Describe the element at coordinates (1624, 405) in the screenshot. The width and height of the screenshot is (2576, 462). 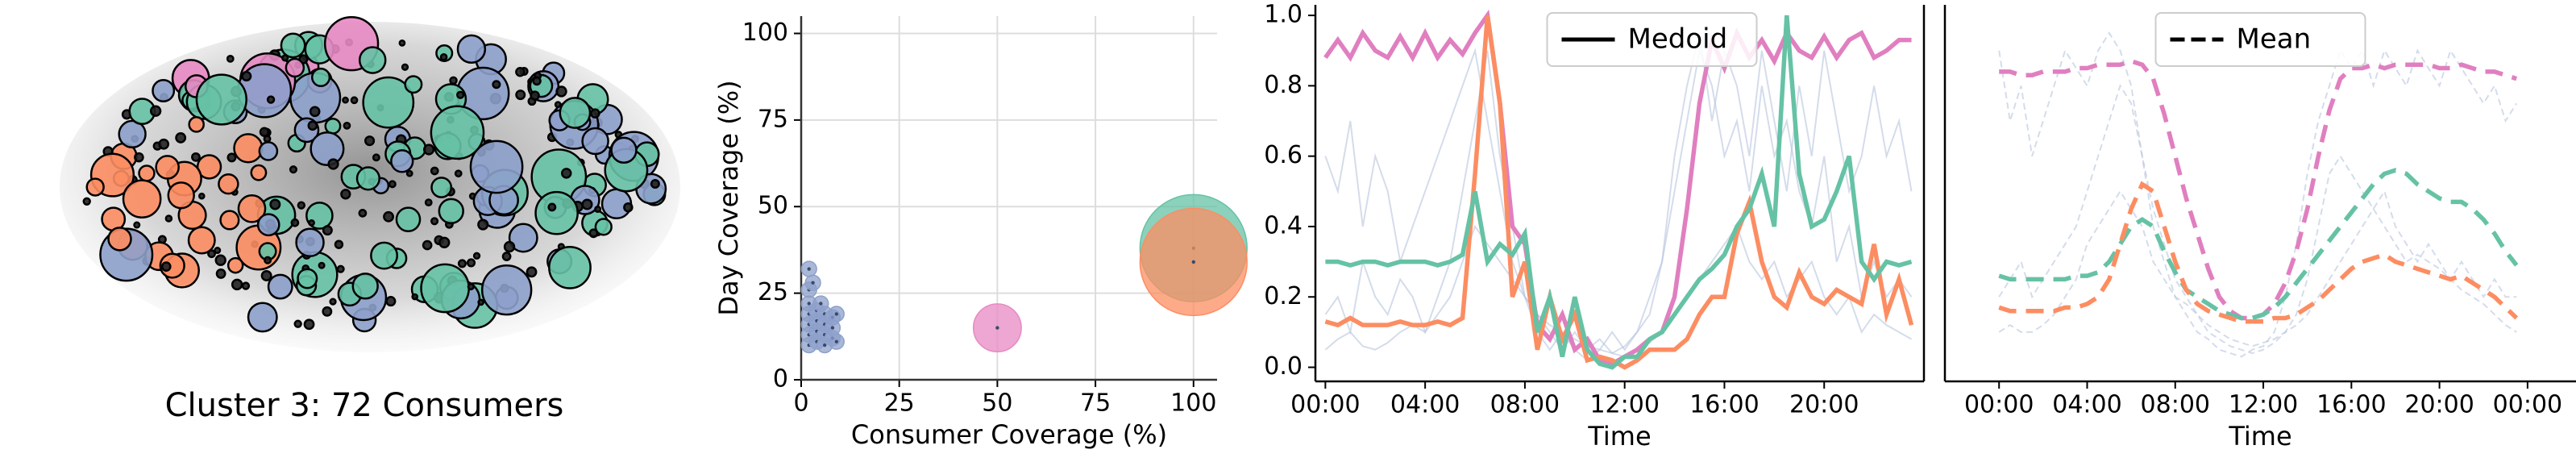
I see `x-tick-label: 12:00` at that location.